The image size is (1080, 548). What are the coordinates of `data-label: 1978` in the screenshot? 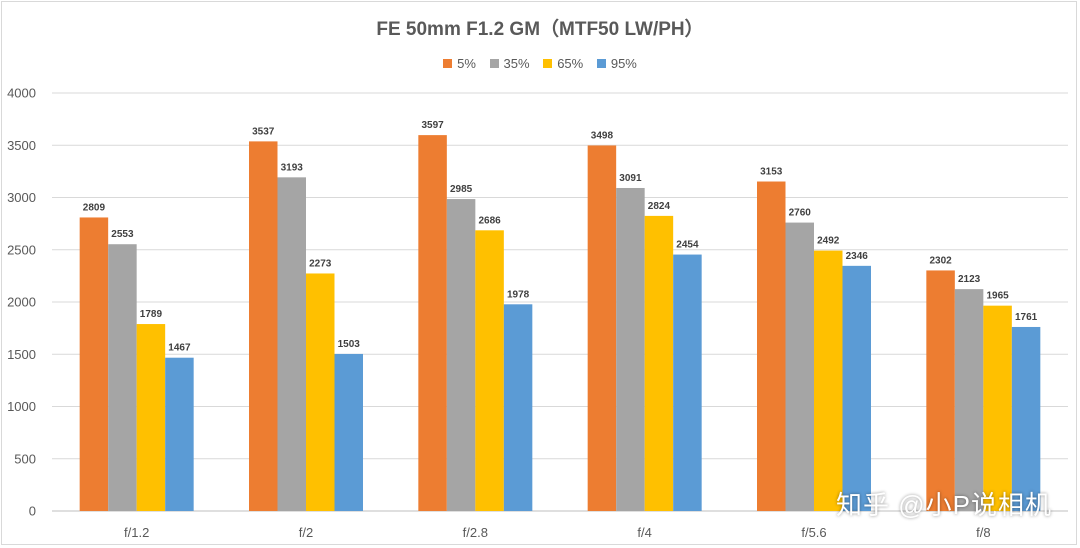 It's located at (518, 294).